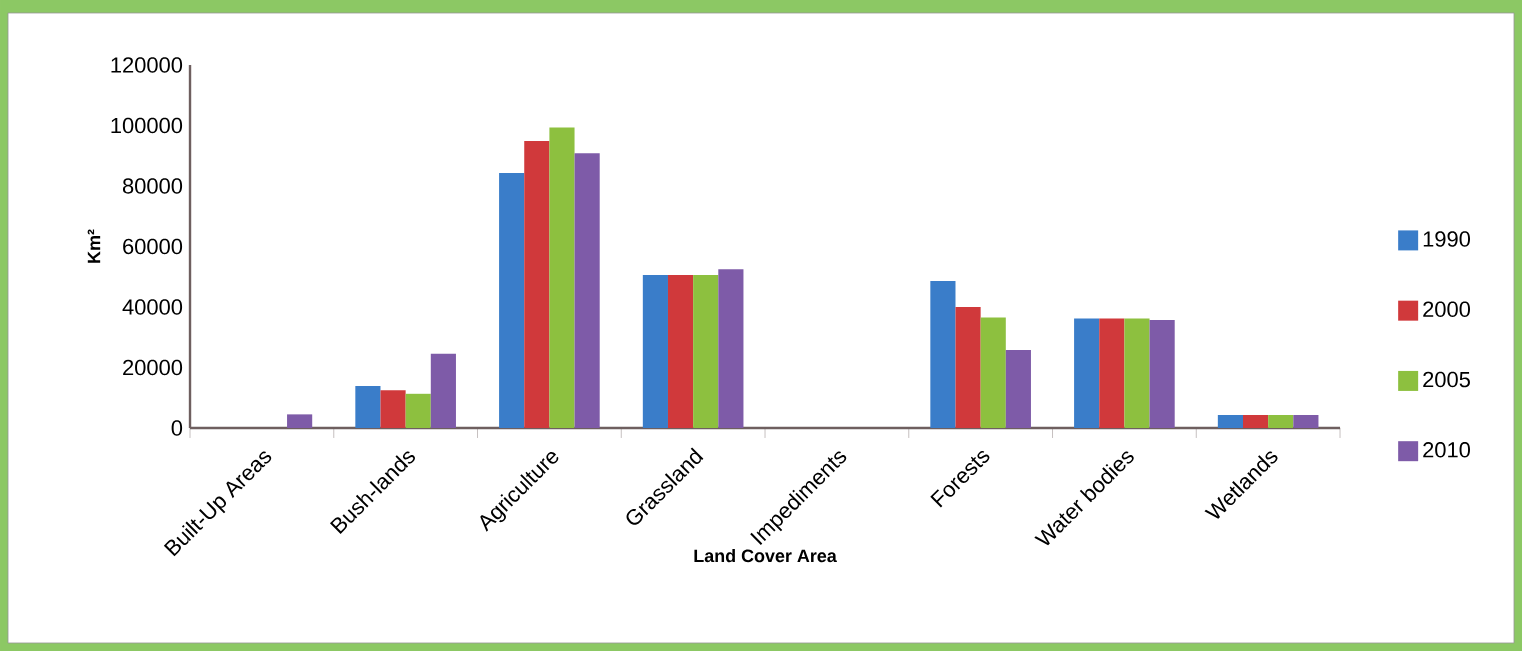 This screenshot has height=651, width=1522. What do you see at coordinates (1446, 379) in the screenshot?
I see `legend-label: 2005` at bounding box center [1446, 379].